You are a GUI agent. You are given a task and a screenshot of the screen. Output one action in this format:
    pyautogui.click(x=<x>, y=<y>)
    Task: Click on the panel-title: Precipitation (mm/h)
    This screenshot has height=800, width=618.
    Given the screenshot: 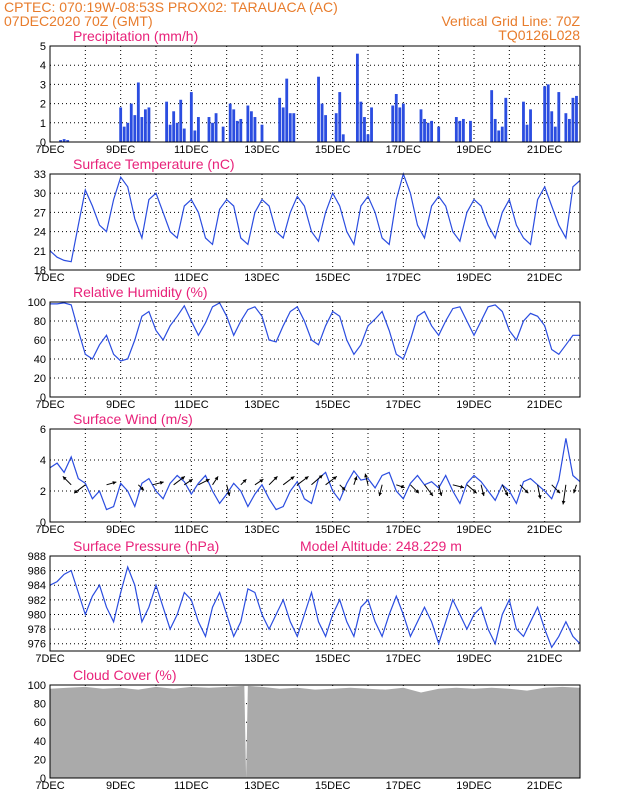 What is the action you would take?
    pyautogui.click(x=135, y=36)
    